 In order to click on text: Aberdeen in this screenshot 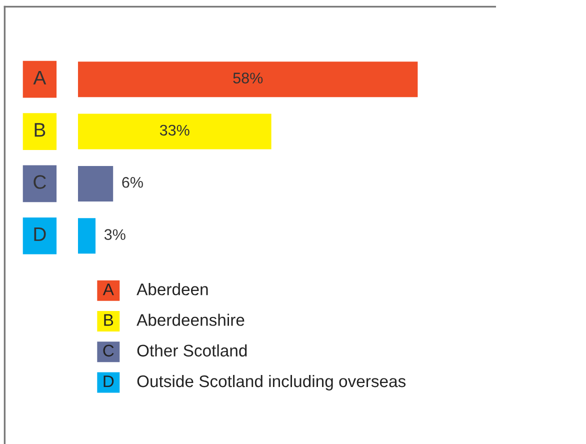, I will do `click(172, 289)`.